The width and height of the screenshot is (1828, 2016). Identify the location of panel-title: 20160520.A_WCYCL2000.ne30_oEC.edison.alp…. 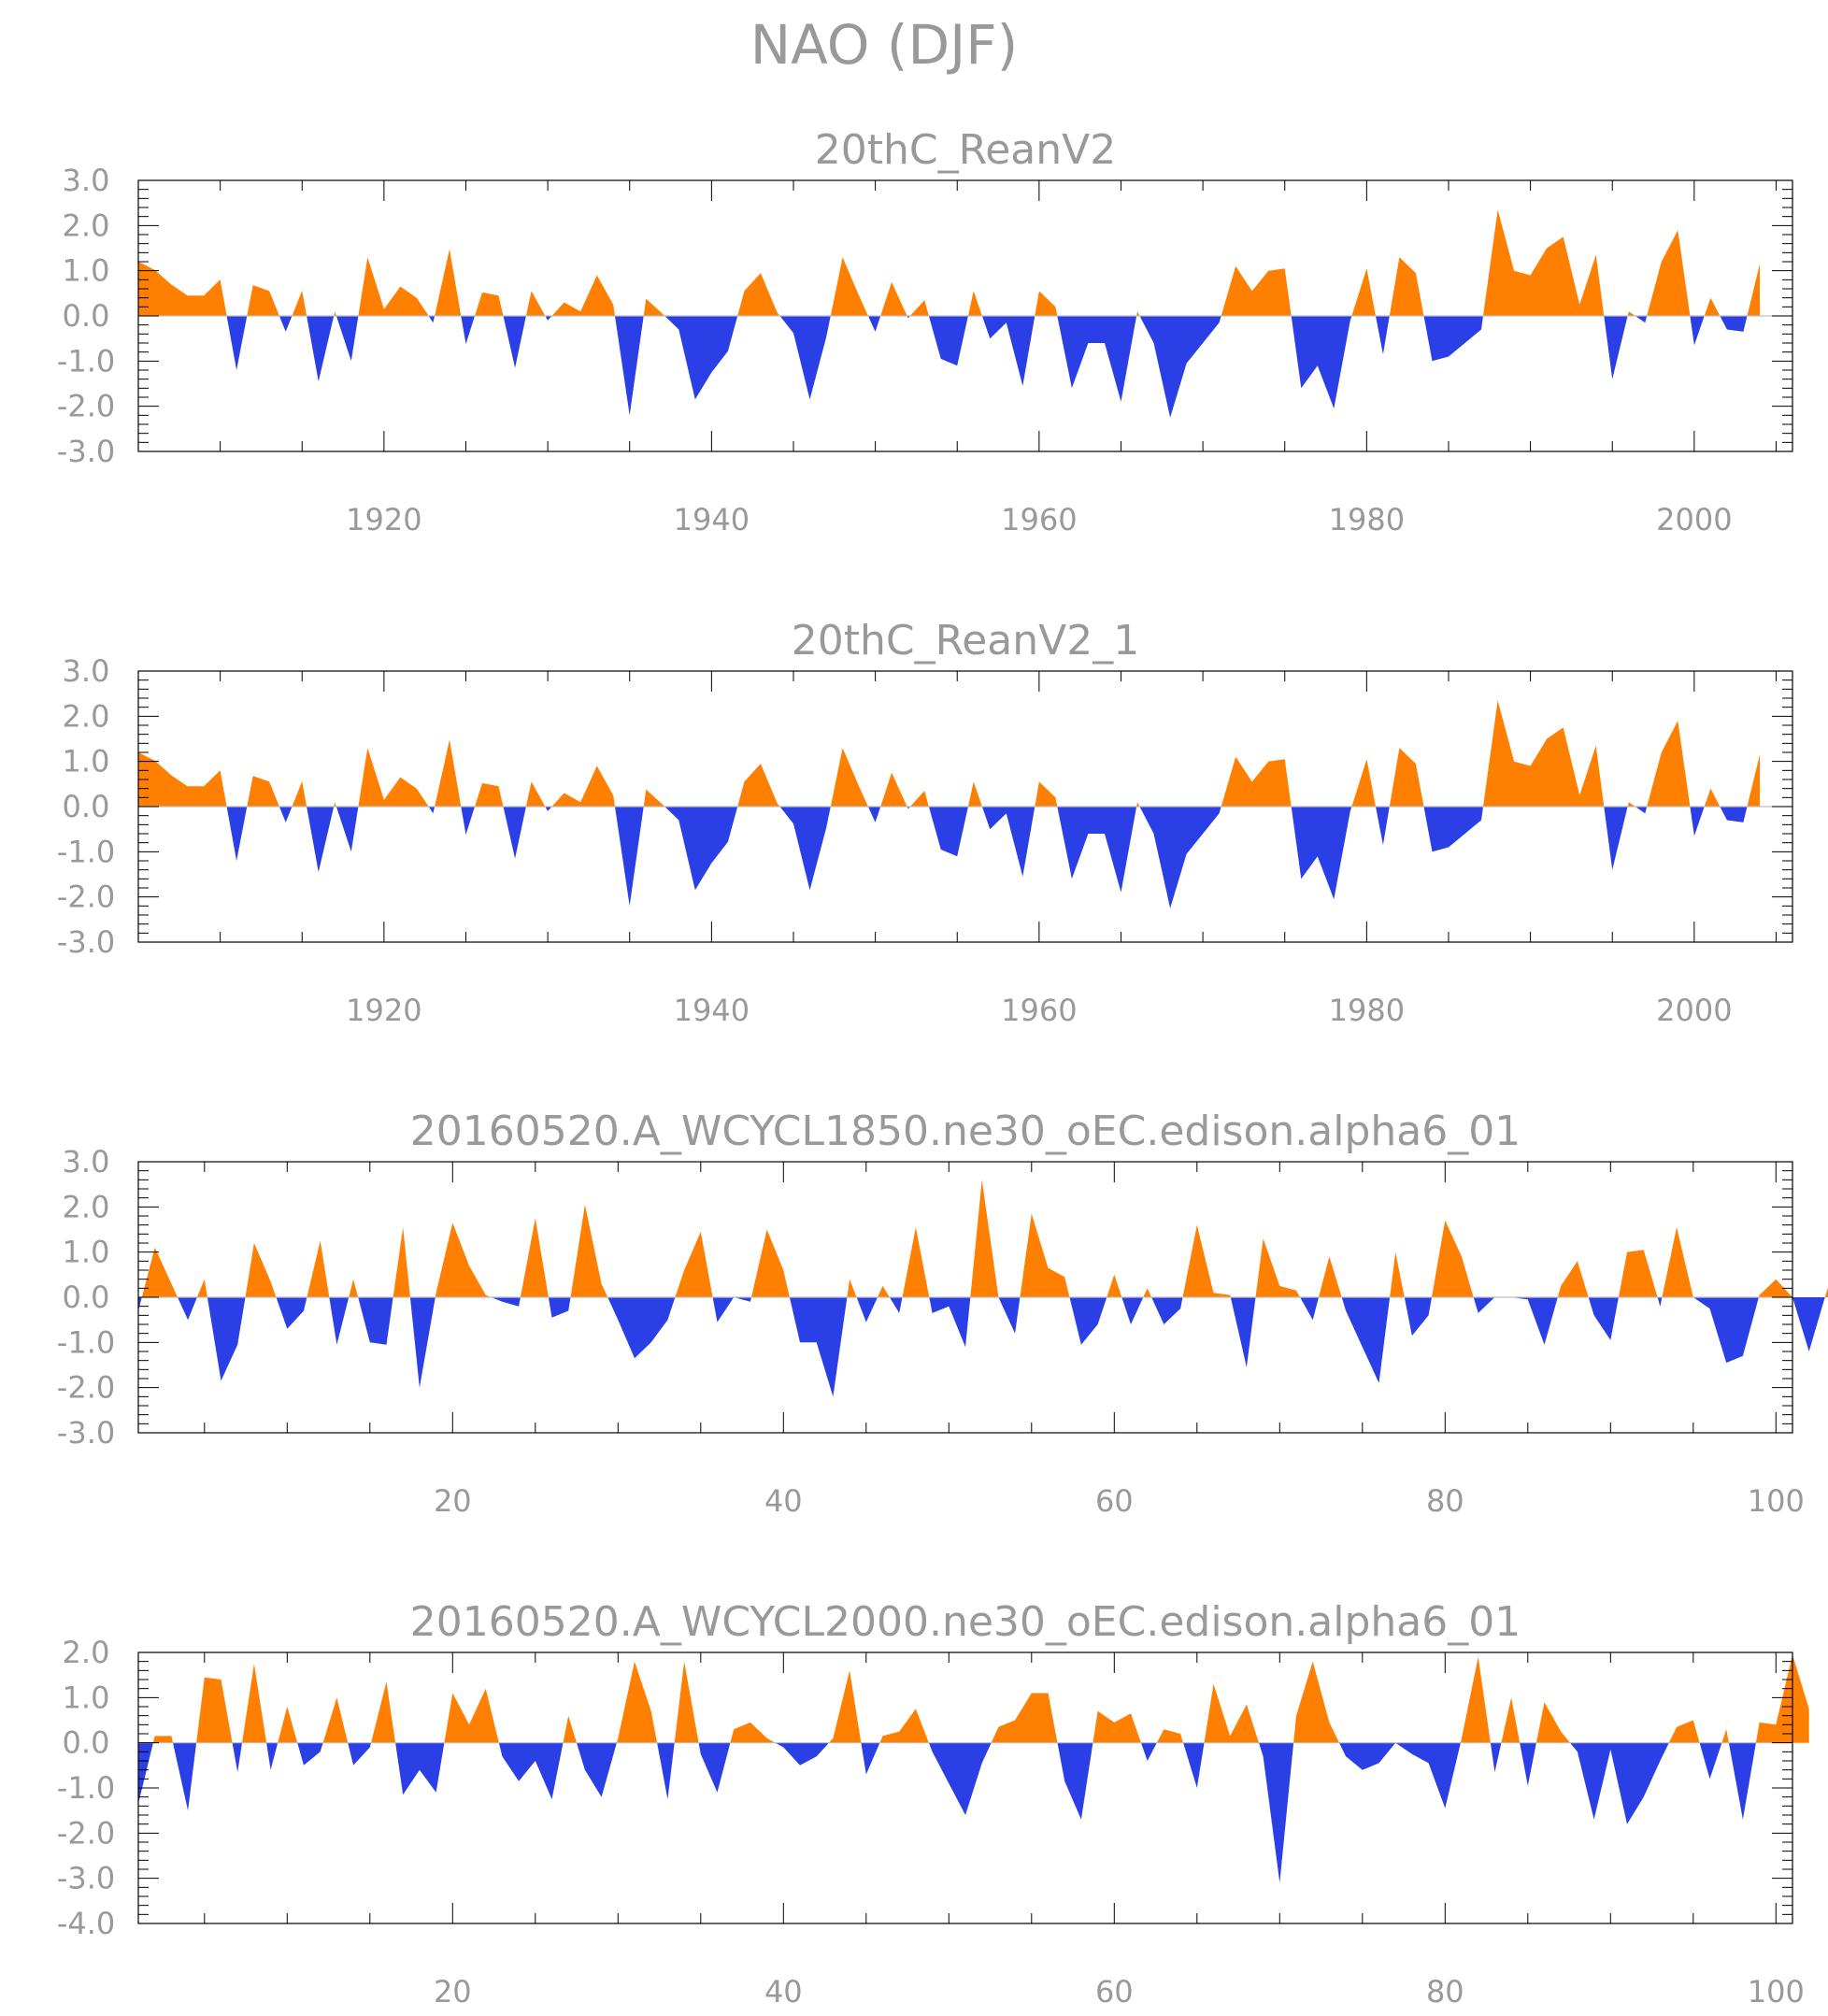
(966, 1622).